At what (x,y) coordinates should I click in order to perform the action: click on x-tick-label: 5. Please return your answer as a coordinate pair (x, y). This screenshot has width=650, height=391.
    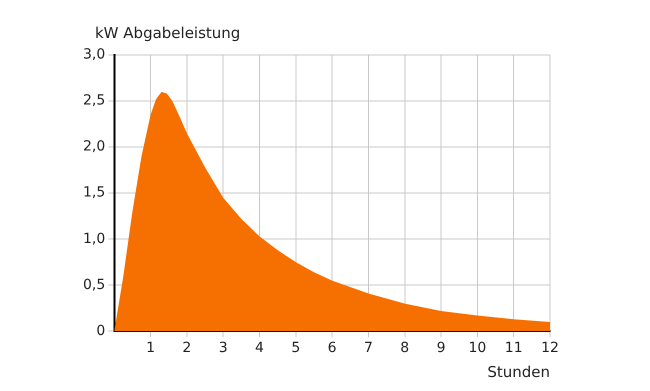
    Looking at the image, I should click on (295, 348).